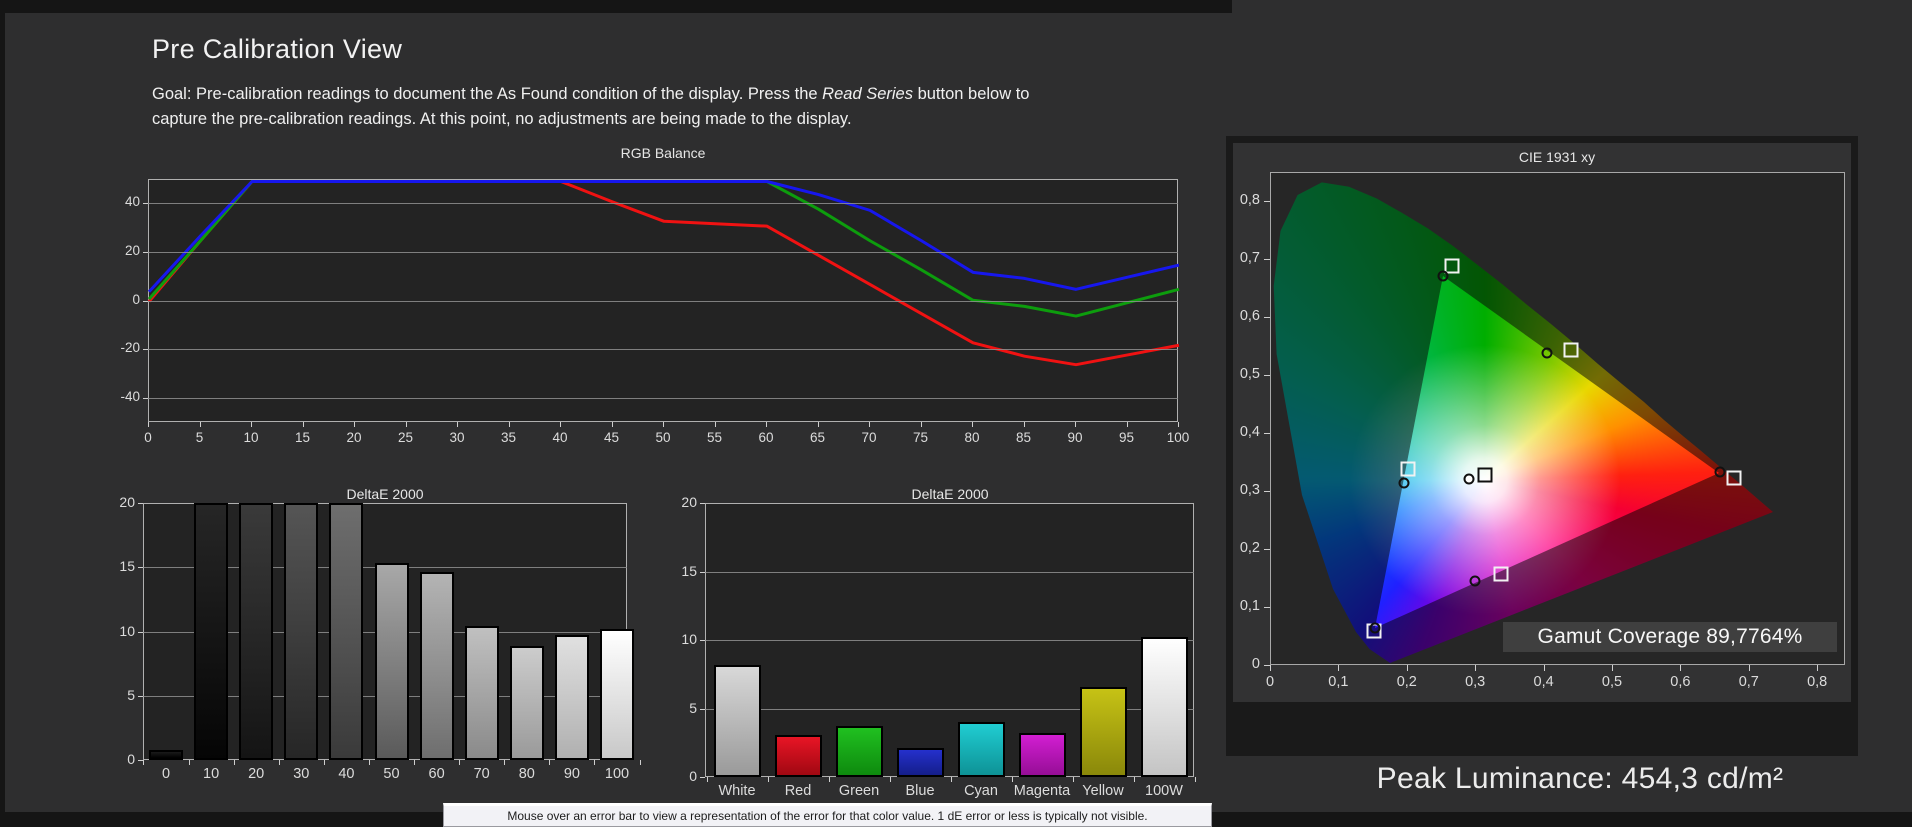 The image size is (1912, 827). I want to click on bar-category-label: 50, so click(391, 774).